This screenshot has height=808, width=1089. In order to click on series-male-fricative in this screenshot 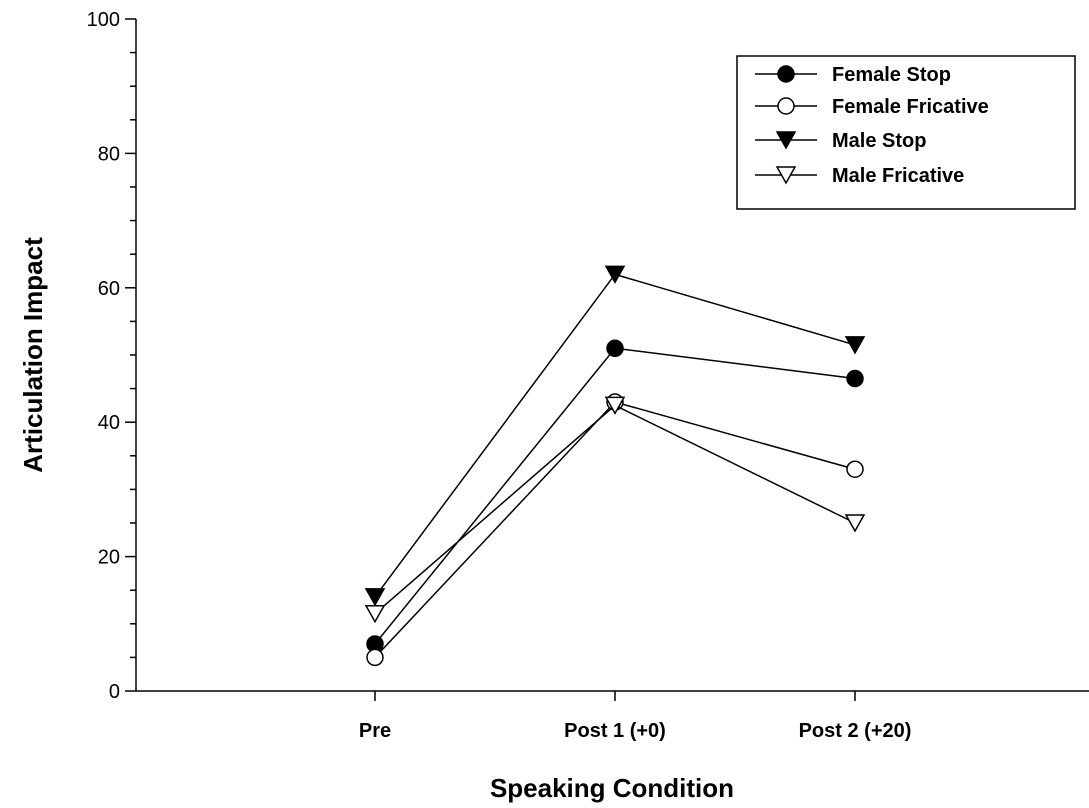, I will do `click(615, 510)`.